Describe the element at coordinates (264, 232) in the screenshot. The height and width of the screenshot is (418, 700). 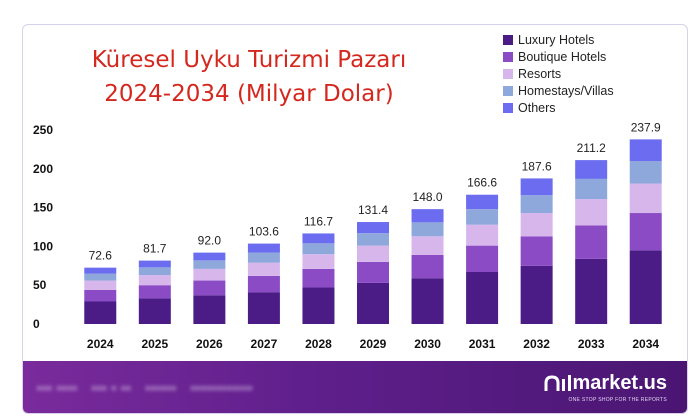
I see `bar-total-label-2027: 103.6` at that location.